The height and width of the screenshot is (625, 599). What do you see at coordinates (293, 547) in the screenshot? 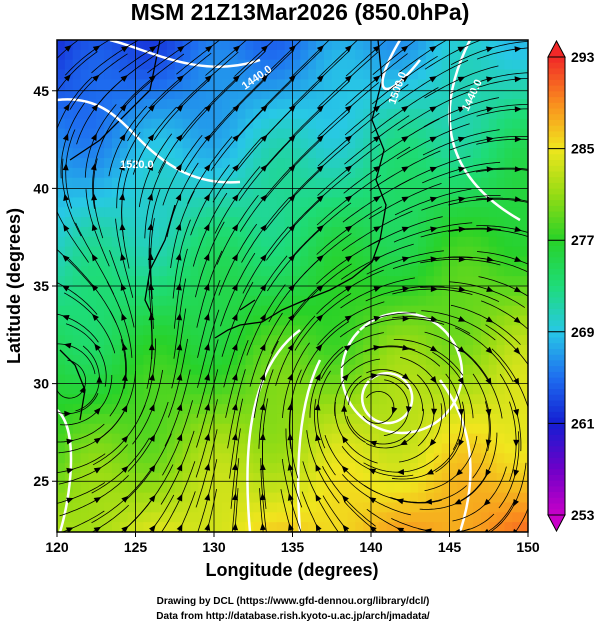
I see `x-tick-label: 135` at bounding box center [293, 547].